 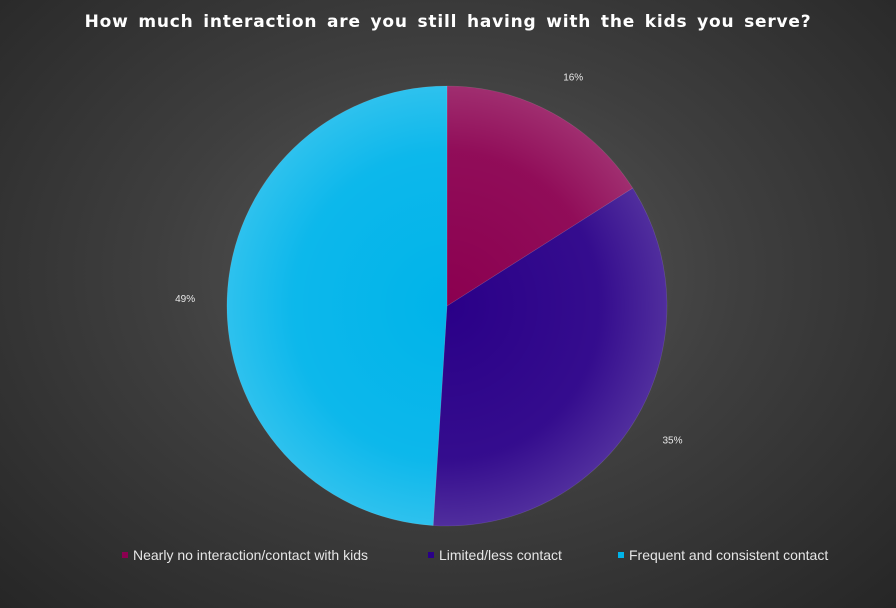 What do you see at coordinates (573, 77) in the screenshot?
I see `data-label-nearly-no-interaction: 16%` at bounding box center [573, 77].